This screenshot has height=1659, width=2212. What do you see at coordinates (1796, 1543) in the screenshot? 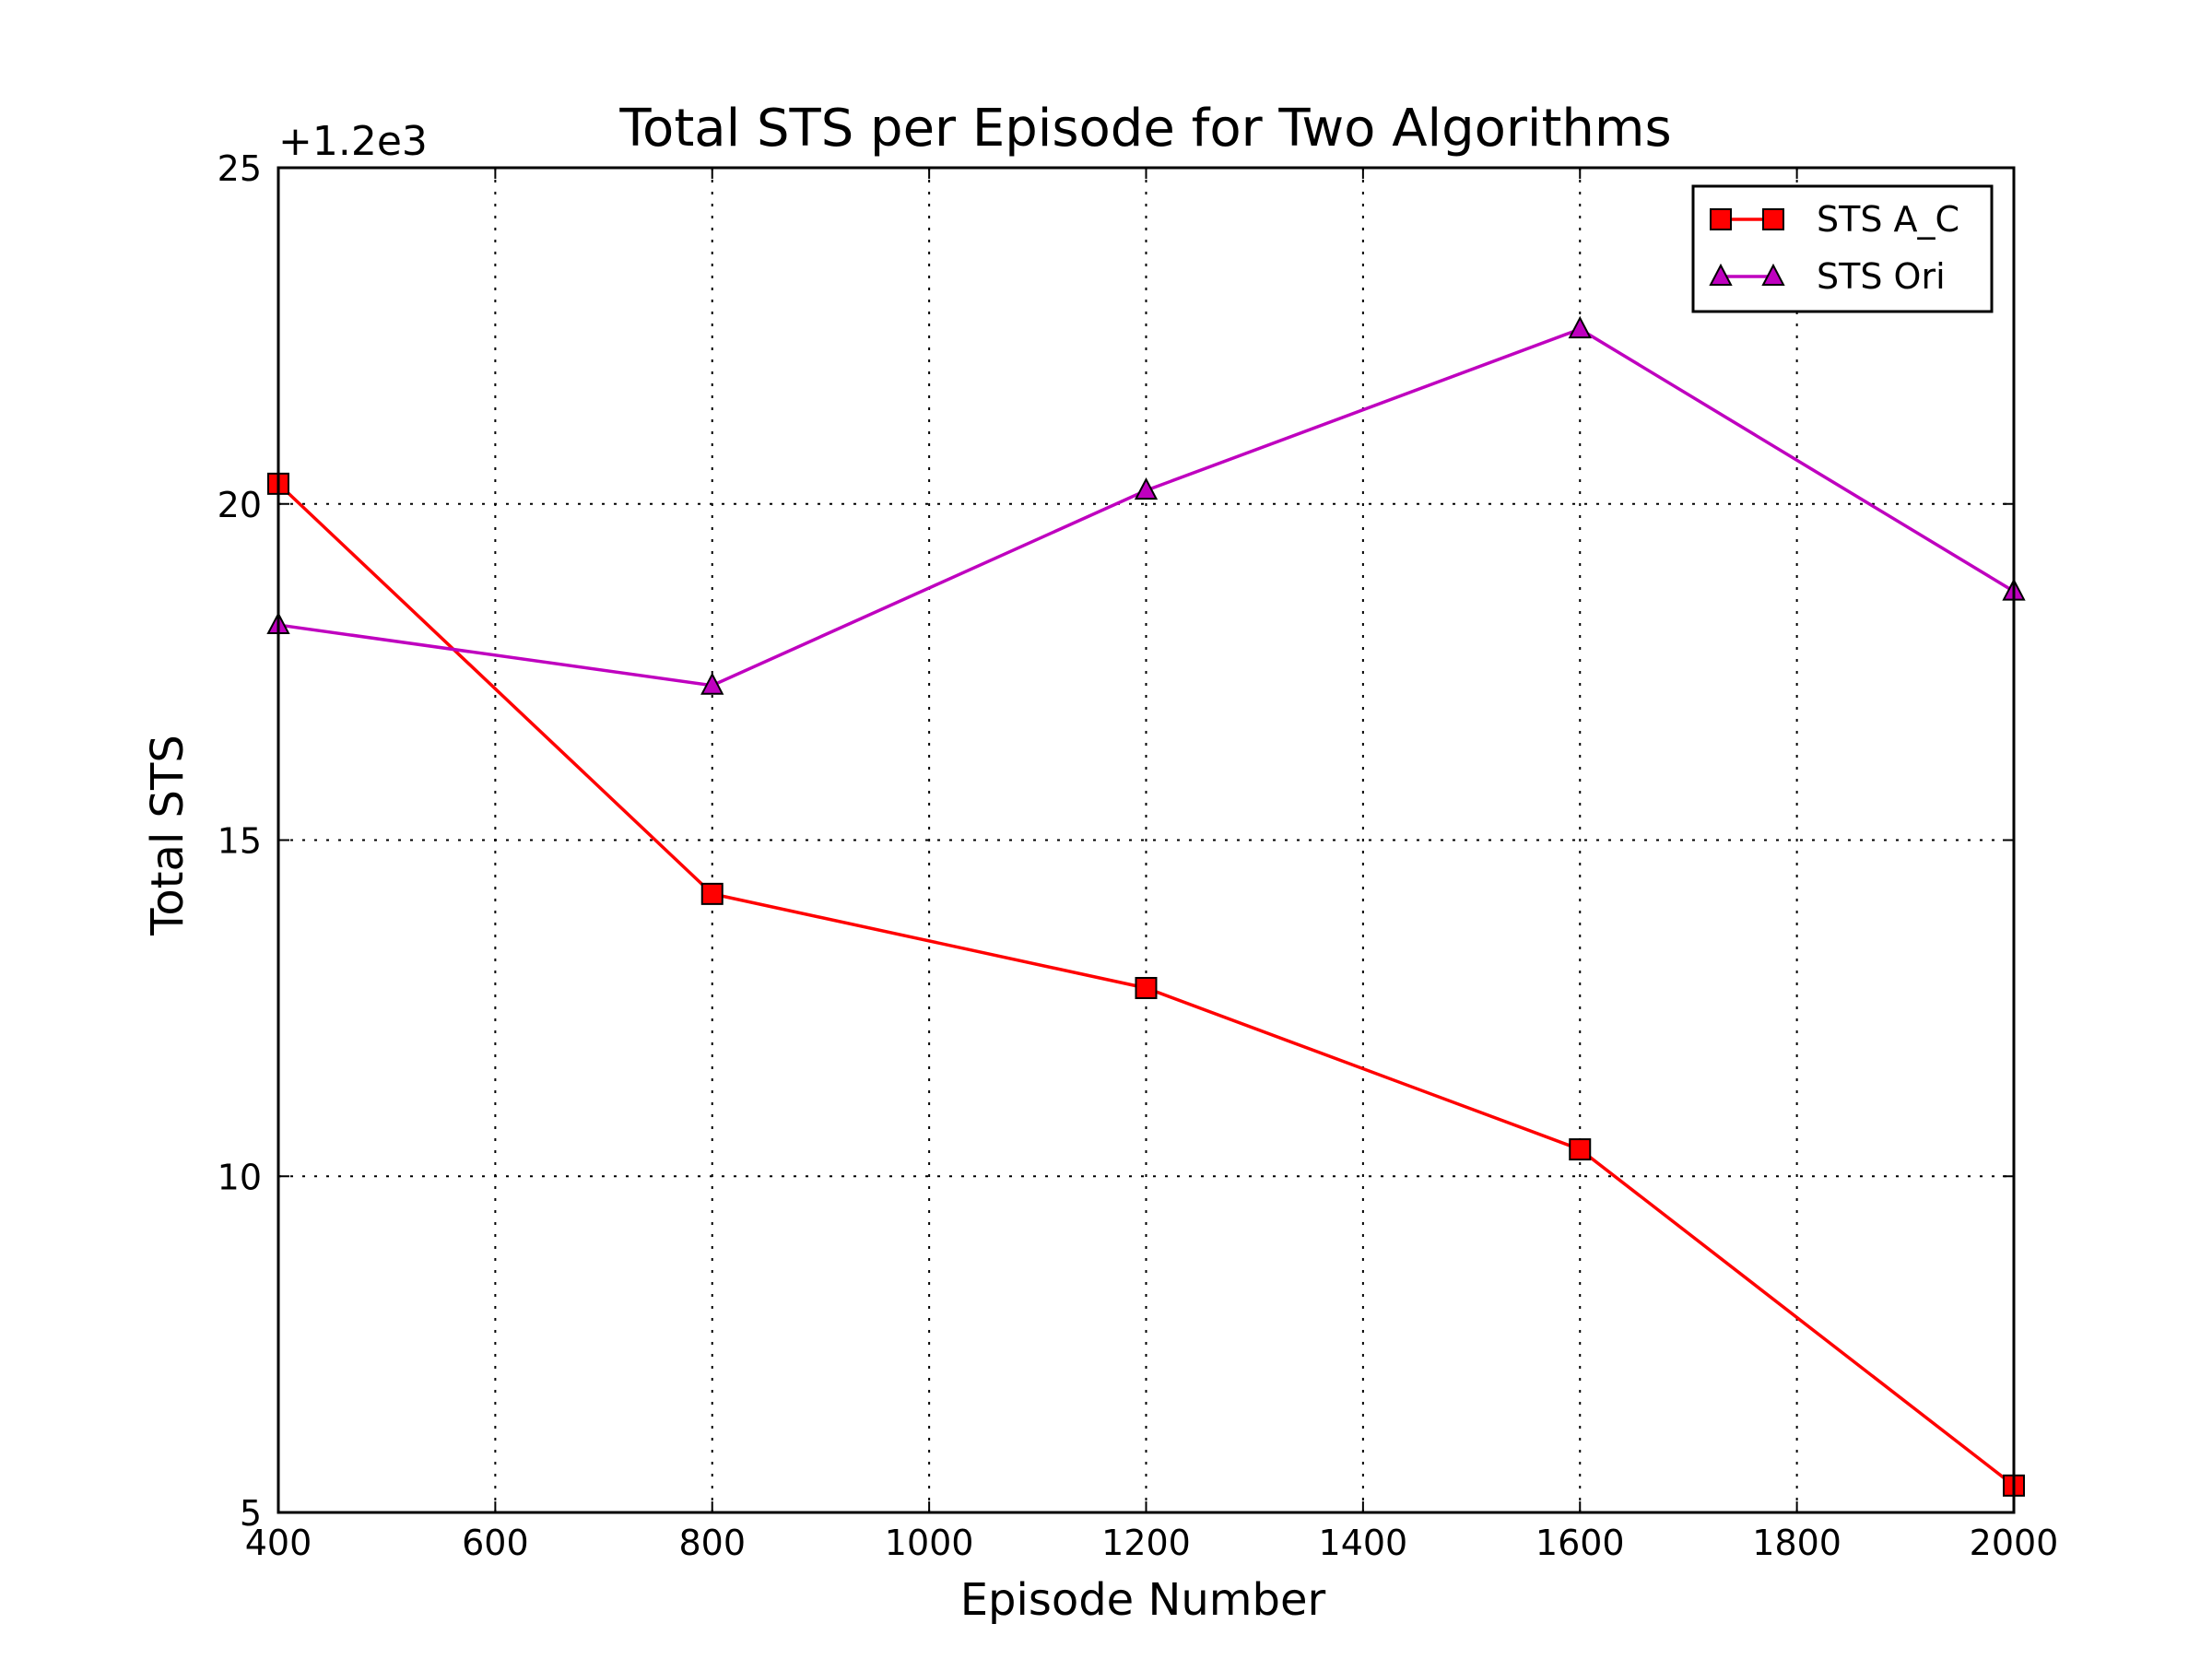
I see `x-tick-label: 1800` at bounding box center [1796, 1543].